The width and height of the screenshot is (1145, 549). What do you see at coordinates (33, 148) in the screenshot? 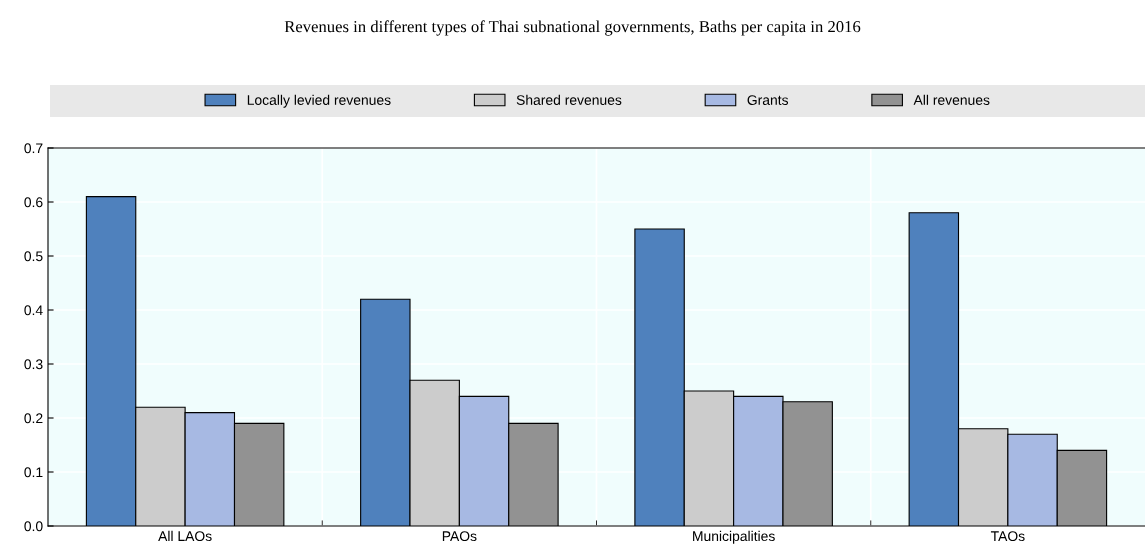
I see `y-tick-label: 0.7` at bounding box center [33, 148].